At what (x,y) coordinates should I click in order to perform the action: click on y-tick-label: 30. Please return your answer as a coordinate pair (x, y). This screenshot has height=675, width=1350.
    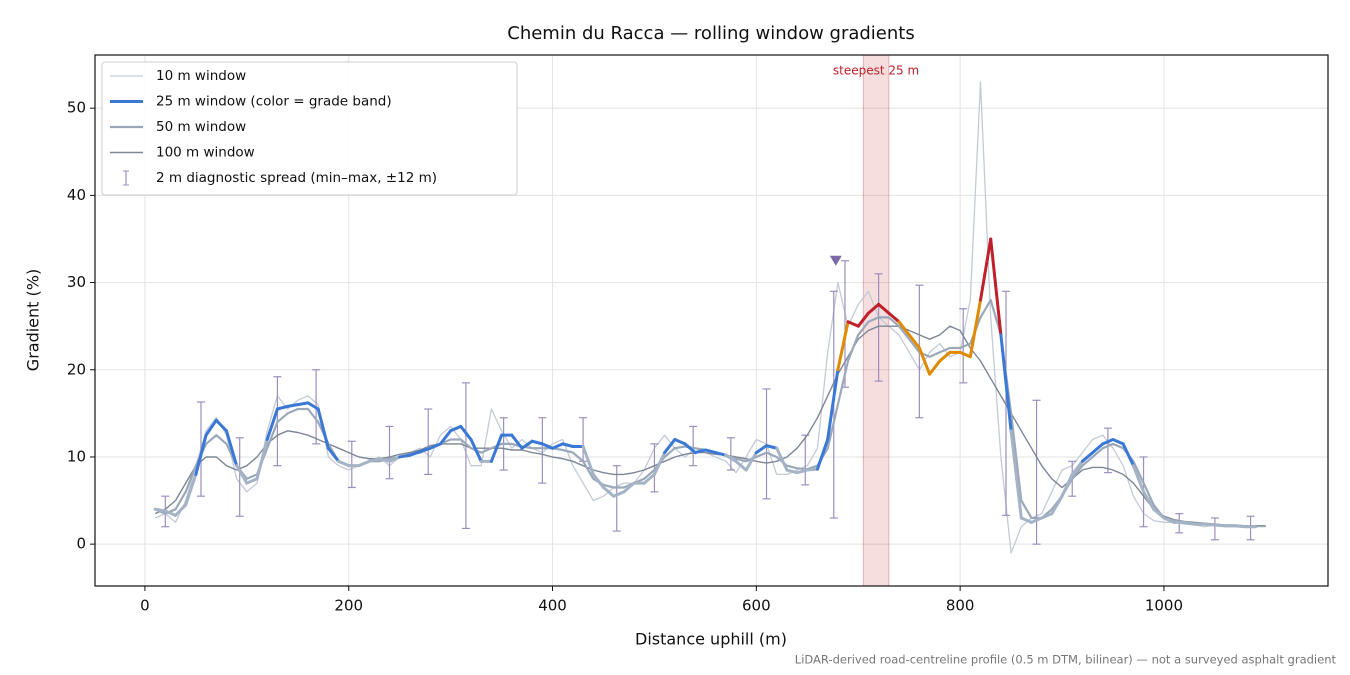
    Looking at the image, I should click on (76, 282).